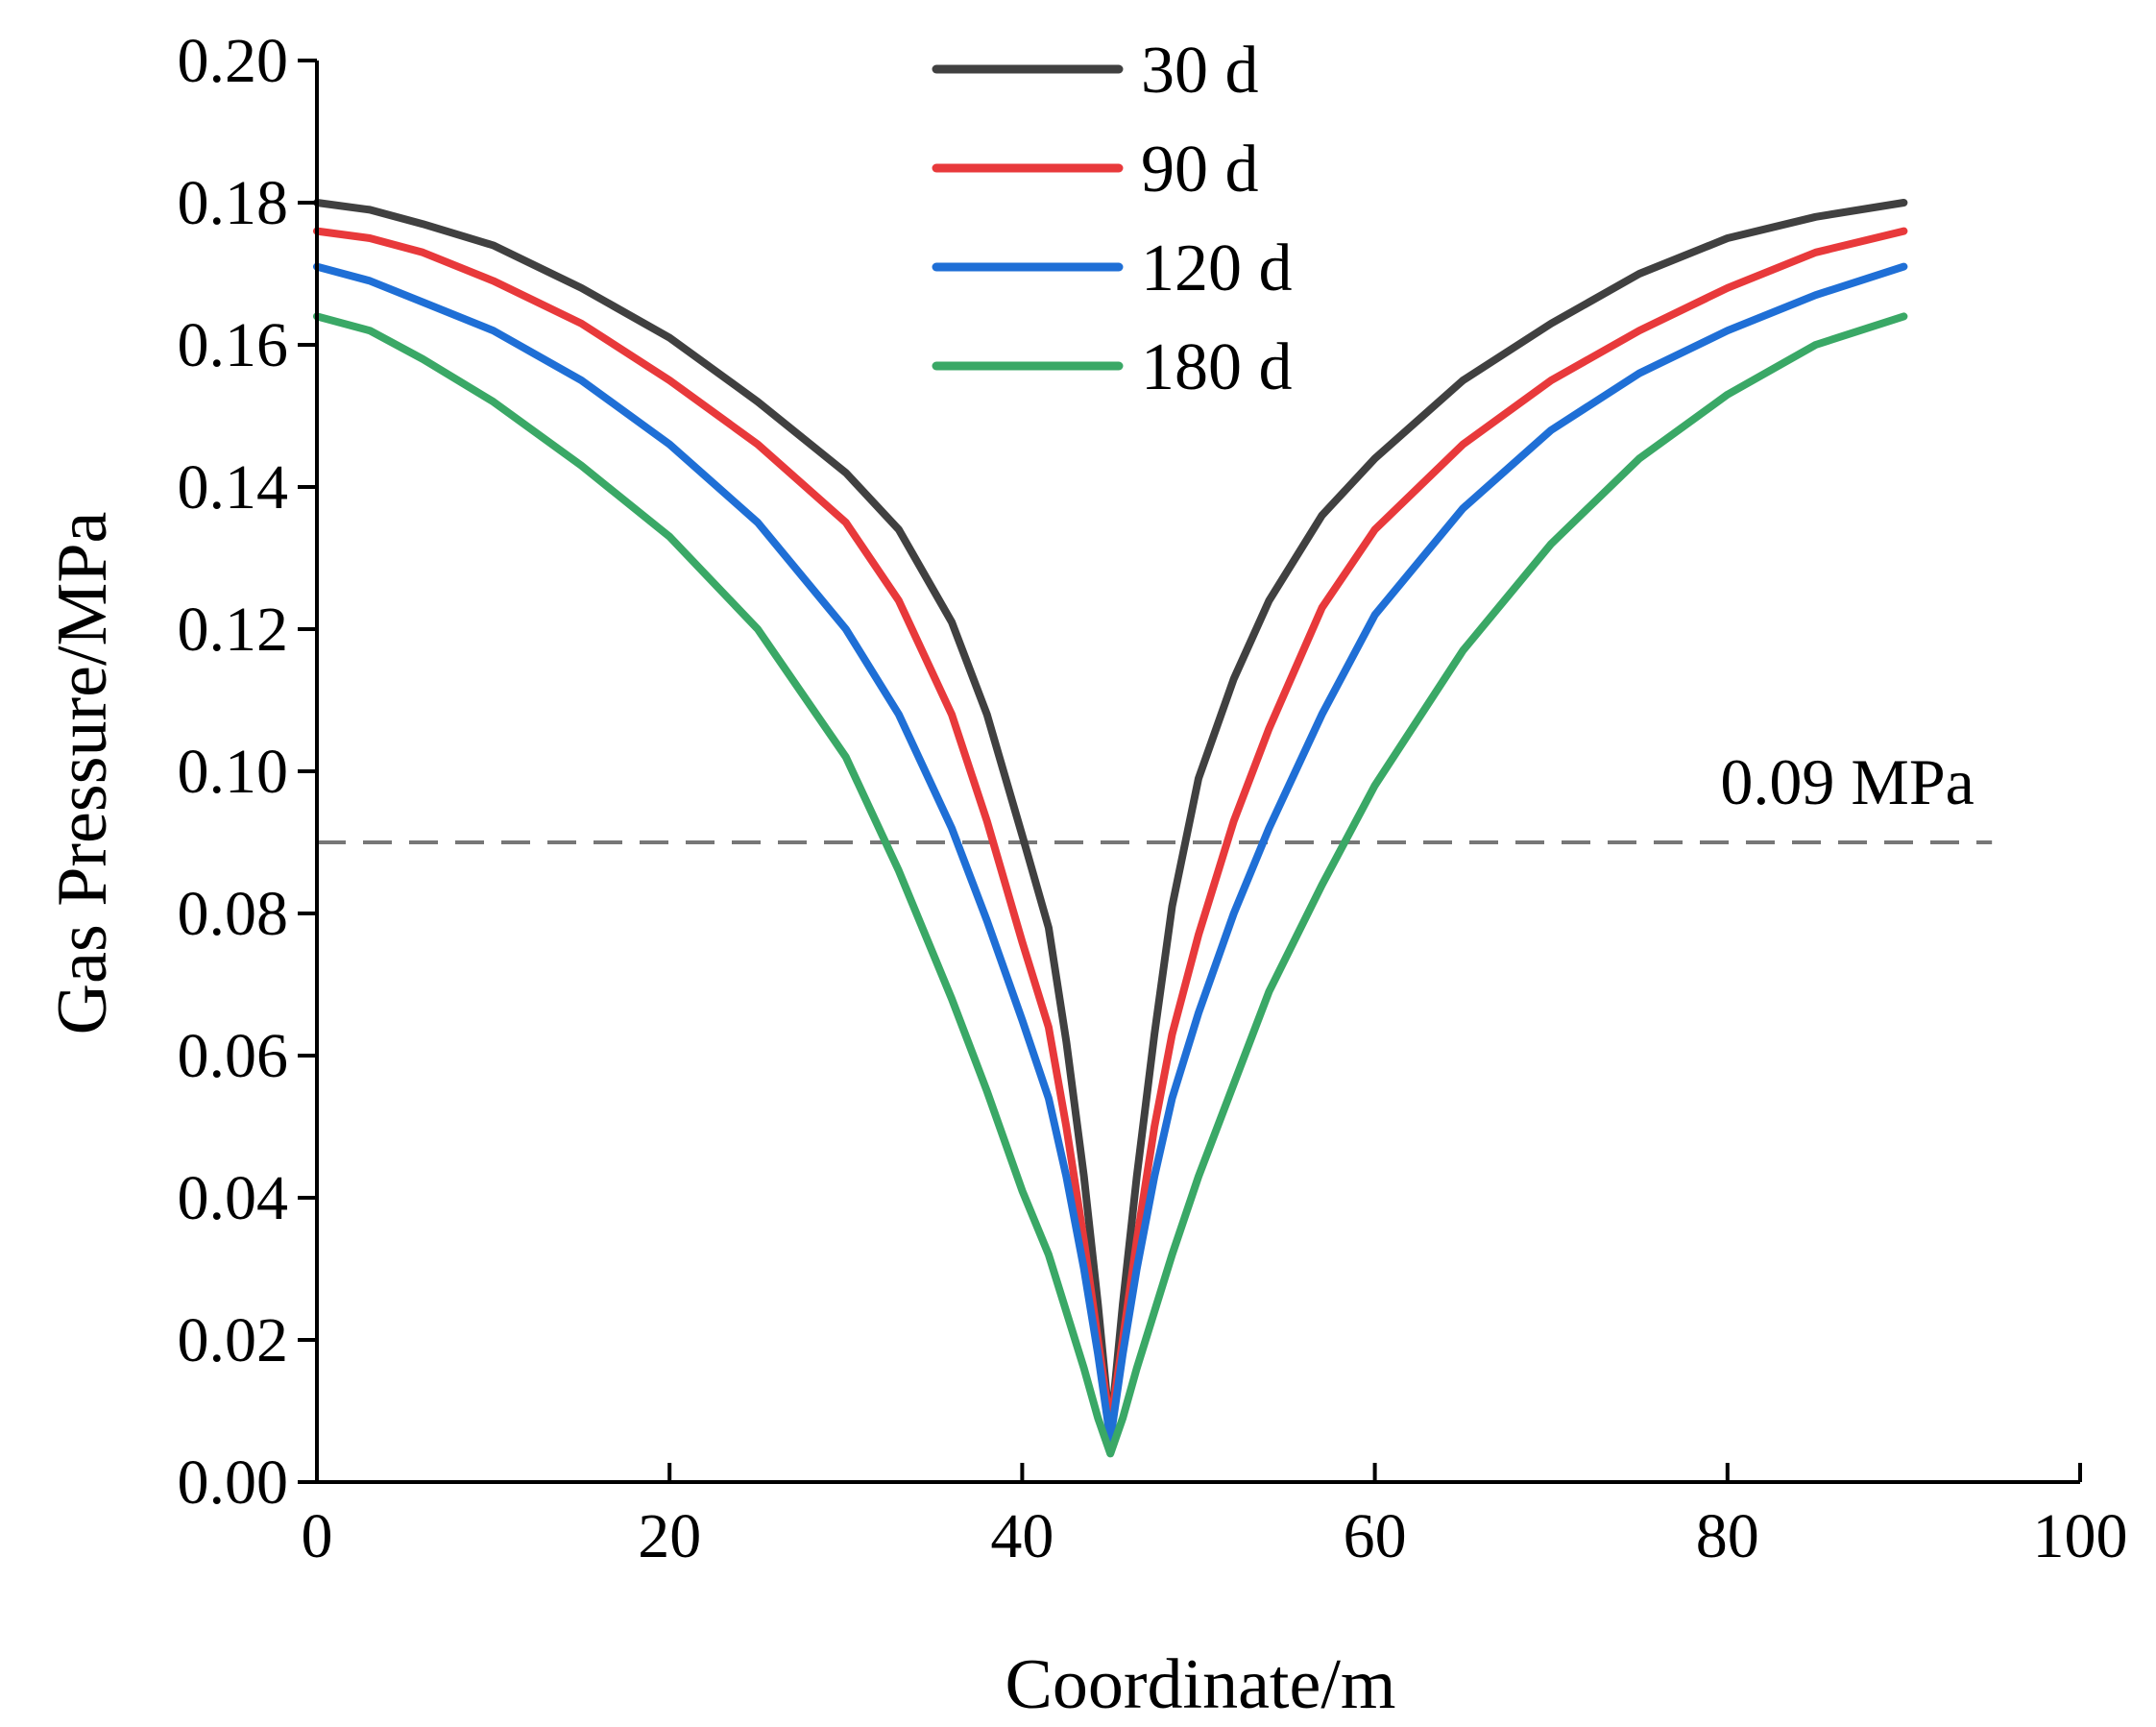  I want to click on y-tick-label: 0.18, so click(233, 203).